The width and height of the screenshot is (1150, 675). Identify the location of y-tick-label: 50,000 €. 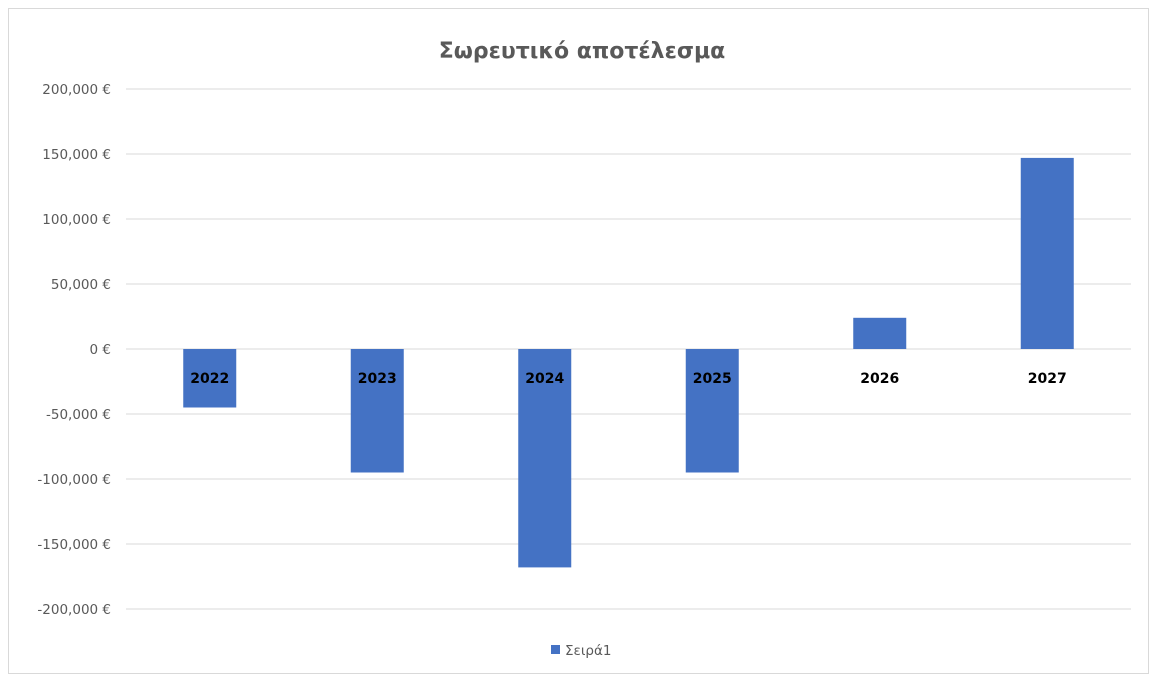
(81, 285).